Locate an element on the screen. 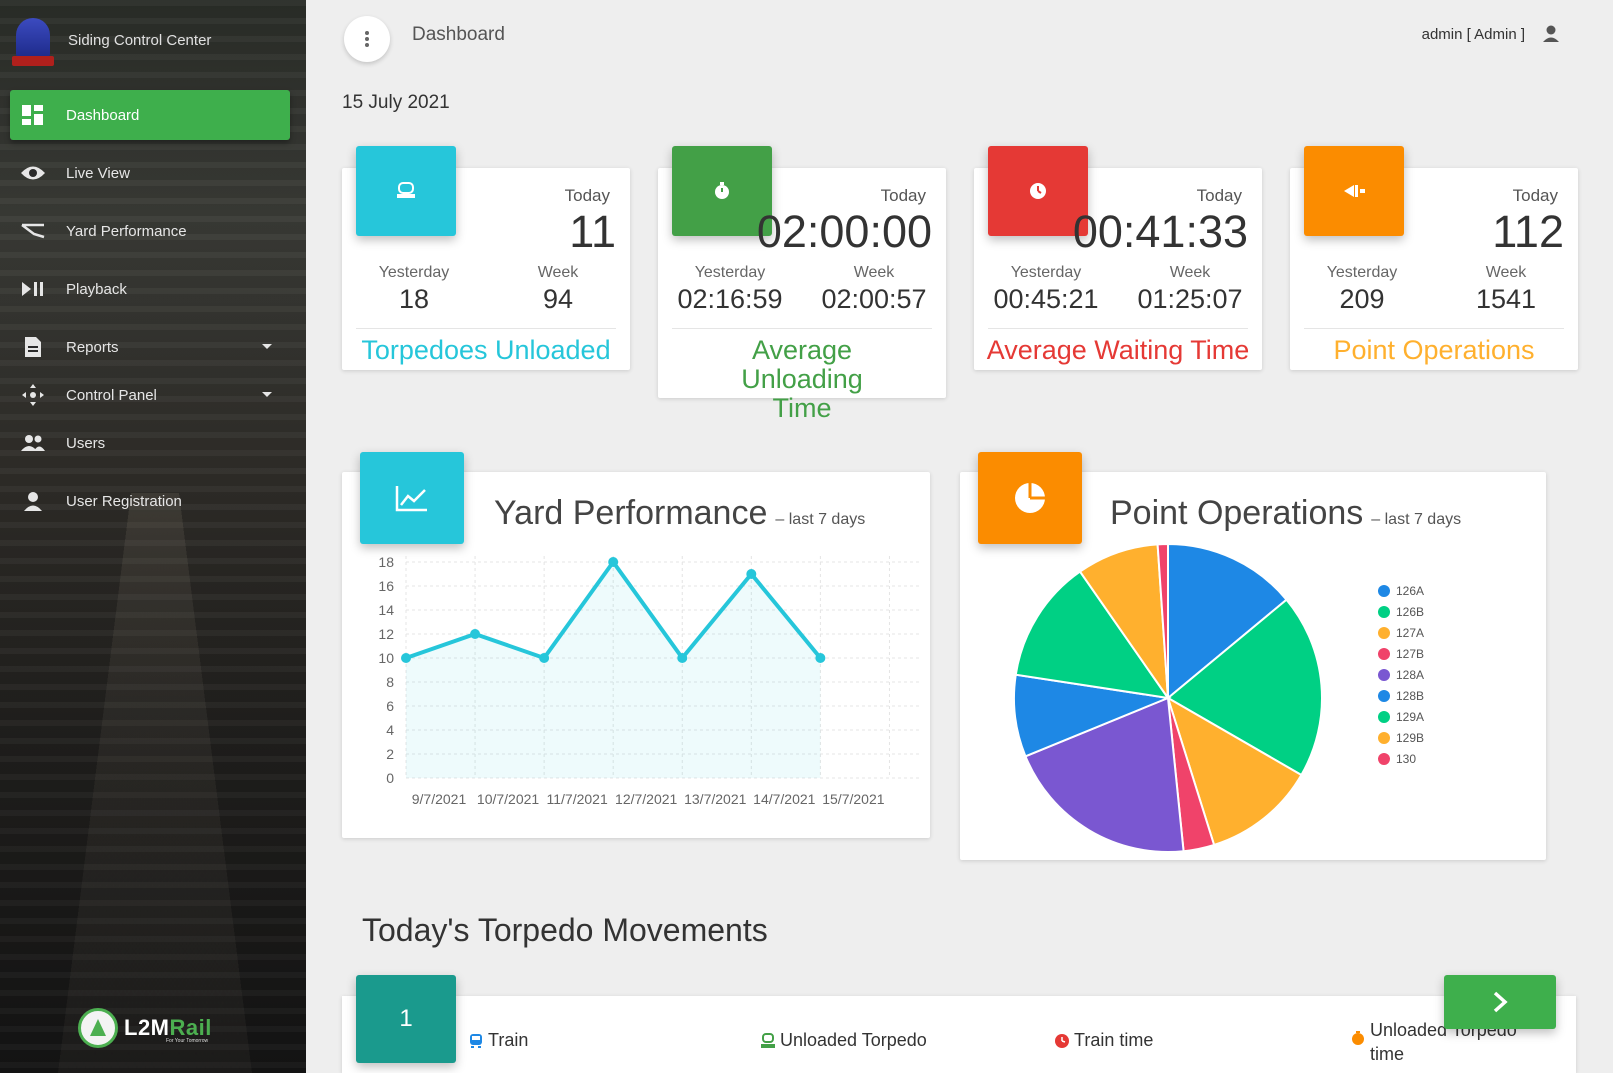 The image size is (1613, 1073). chart-legend: 126A 126B 127A 127B 128A 128B 129A 129B 130 is located at coordinates (1401, 674).